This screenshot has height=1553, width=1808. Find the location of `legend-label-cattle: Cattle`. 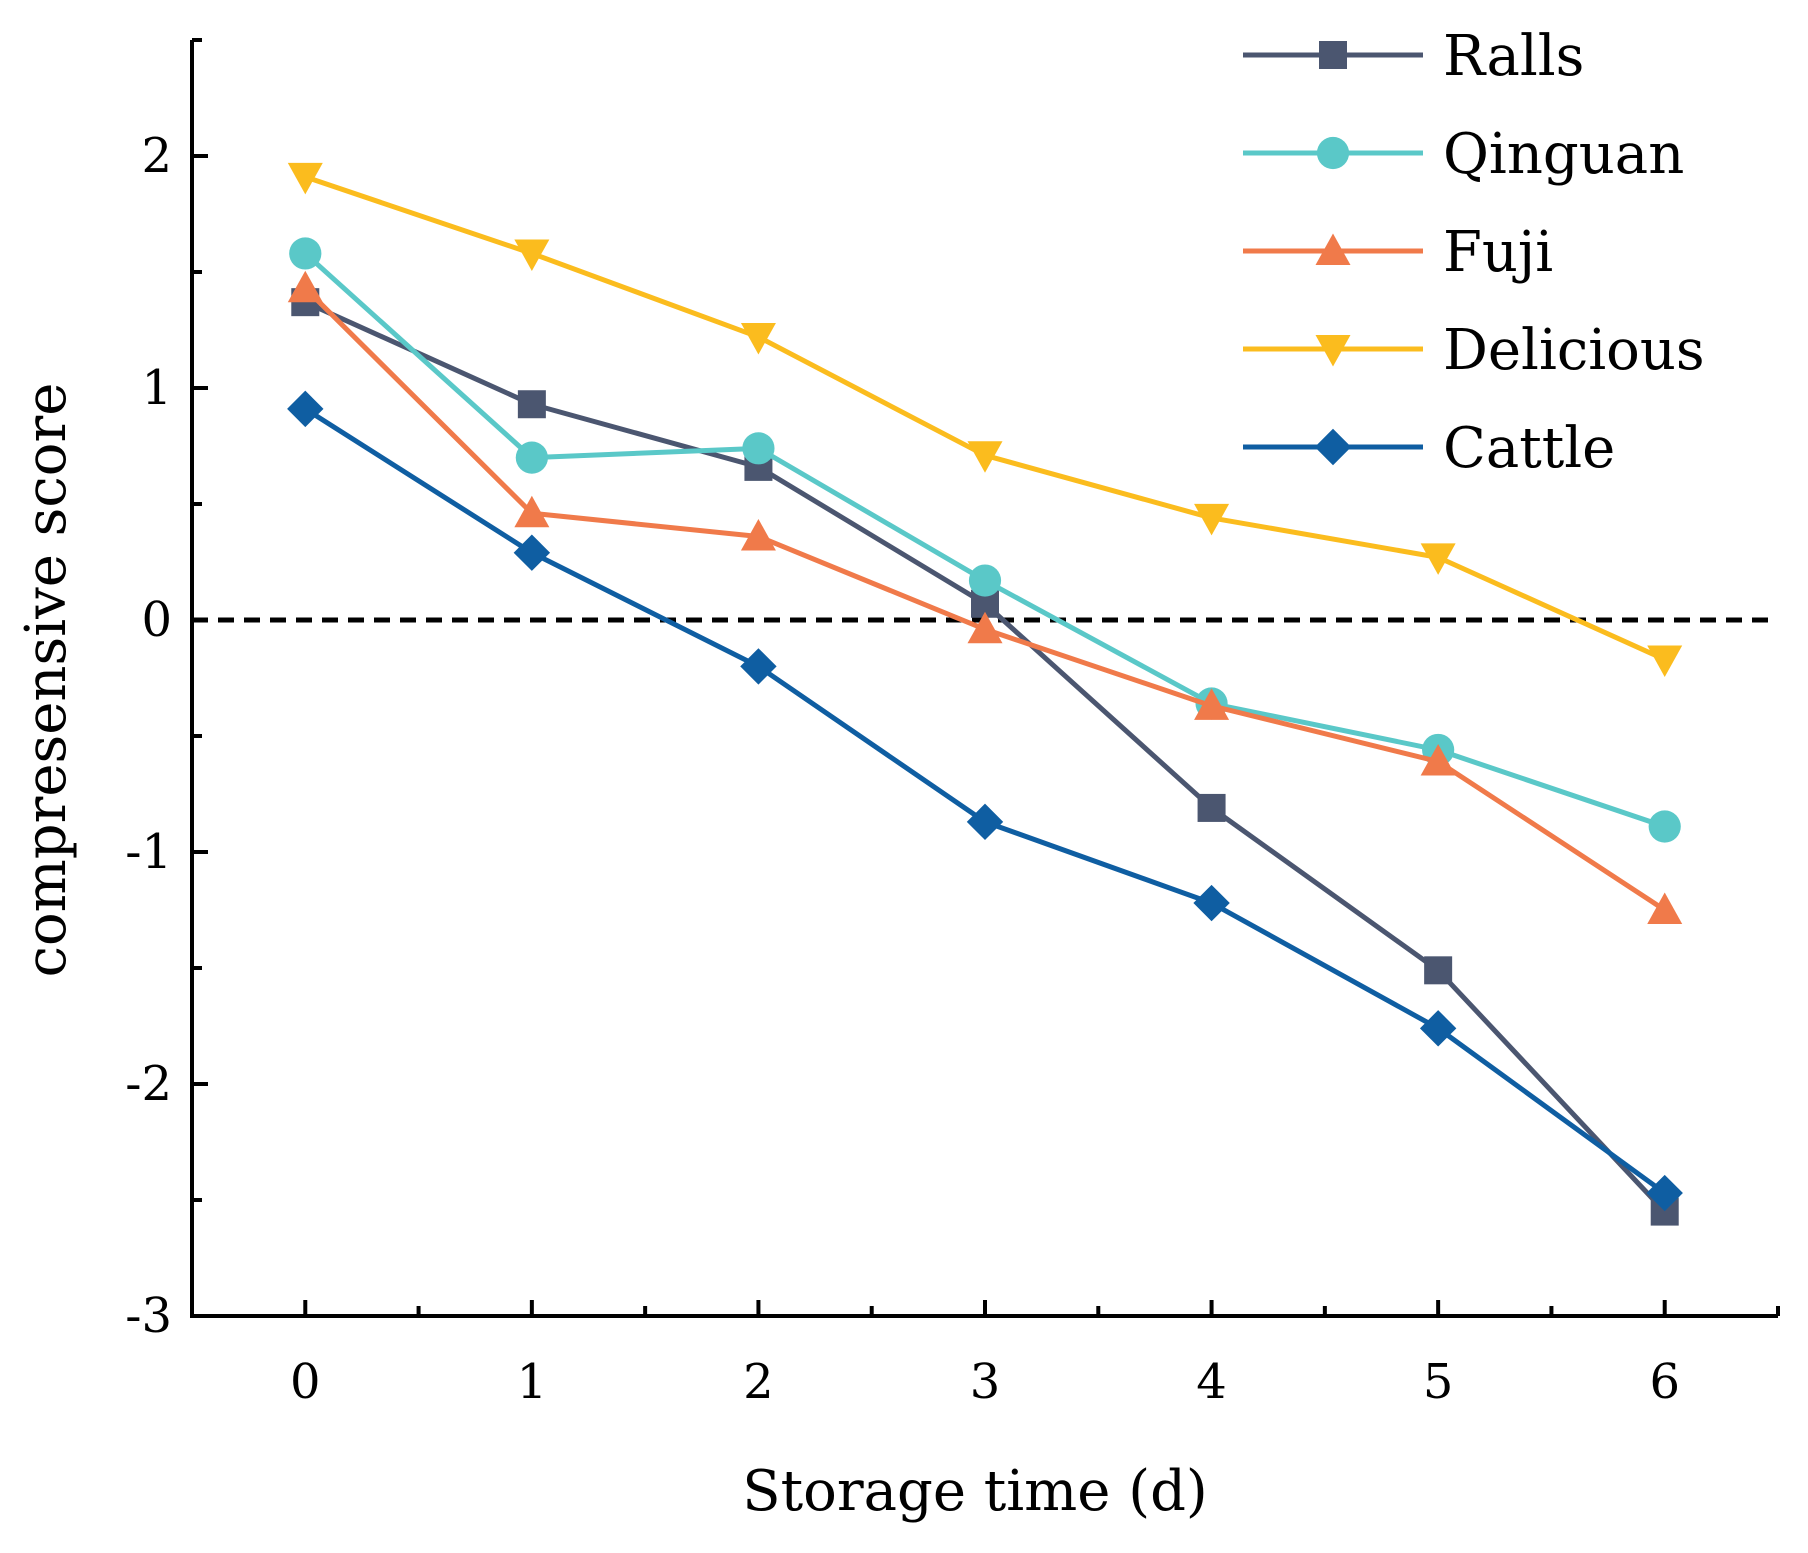

legend-label-cattle: Cattle is located at coordinates (1529, 448).